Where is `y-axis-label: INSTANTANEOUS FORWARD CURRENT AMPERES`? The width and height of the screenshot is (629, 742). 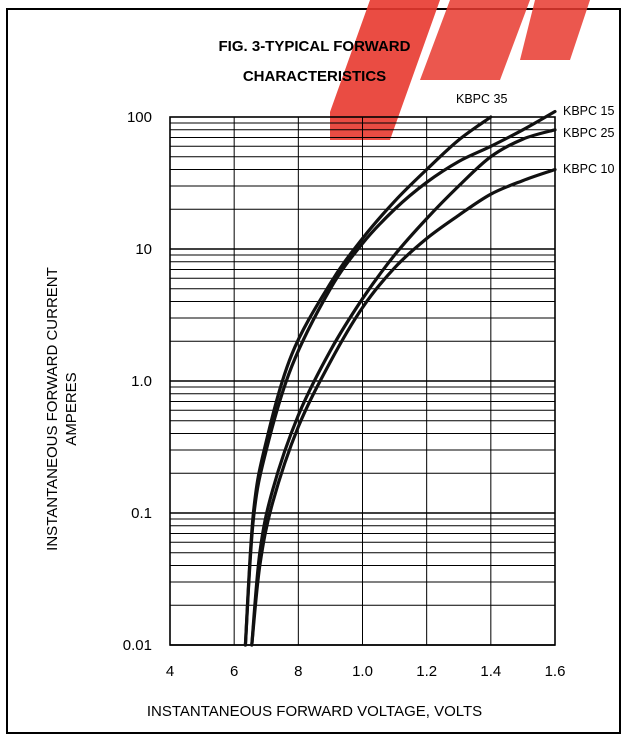
y-axis-label: INSTANTANEOUS FORWARD CURRENT AMPERES is located at coordinates (62, 409).